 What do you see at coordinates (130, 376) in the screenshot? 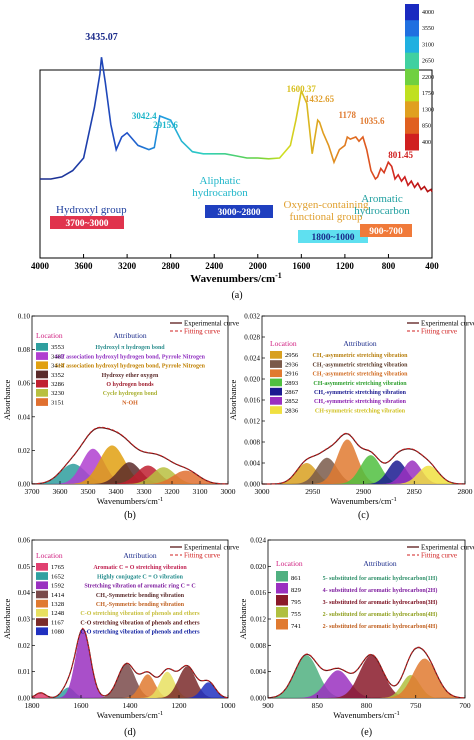
I see `attribution-label: Hydroxy ether oxygen` at bounding box center [130, 376].